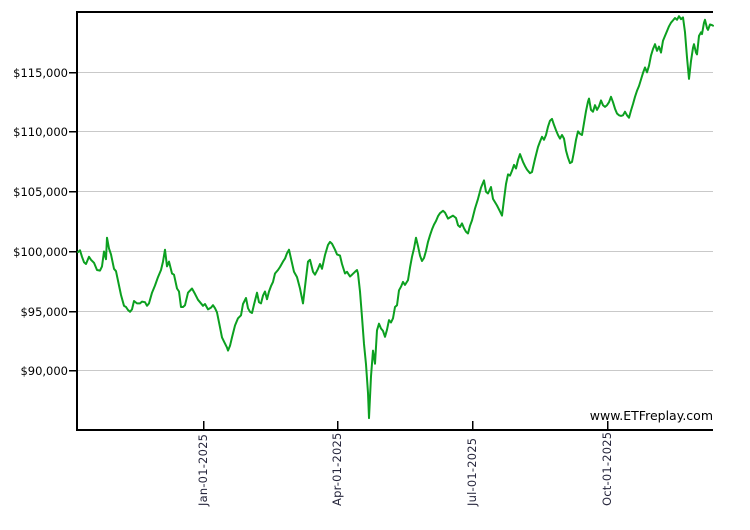  I want to click on y-axis-tick-label: $110,000, so click(40, 131).